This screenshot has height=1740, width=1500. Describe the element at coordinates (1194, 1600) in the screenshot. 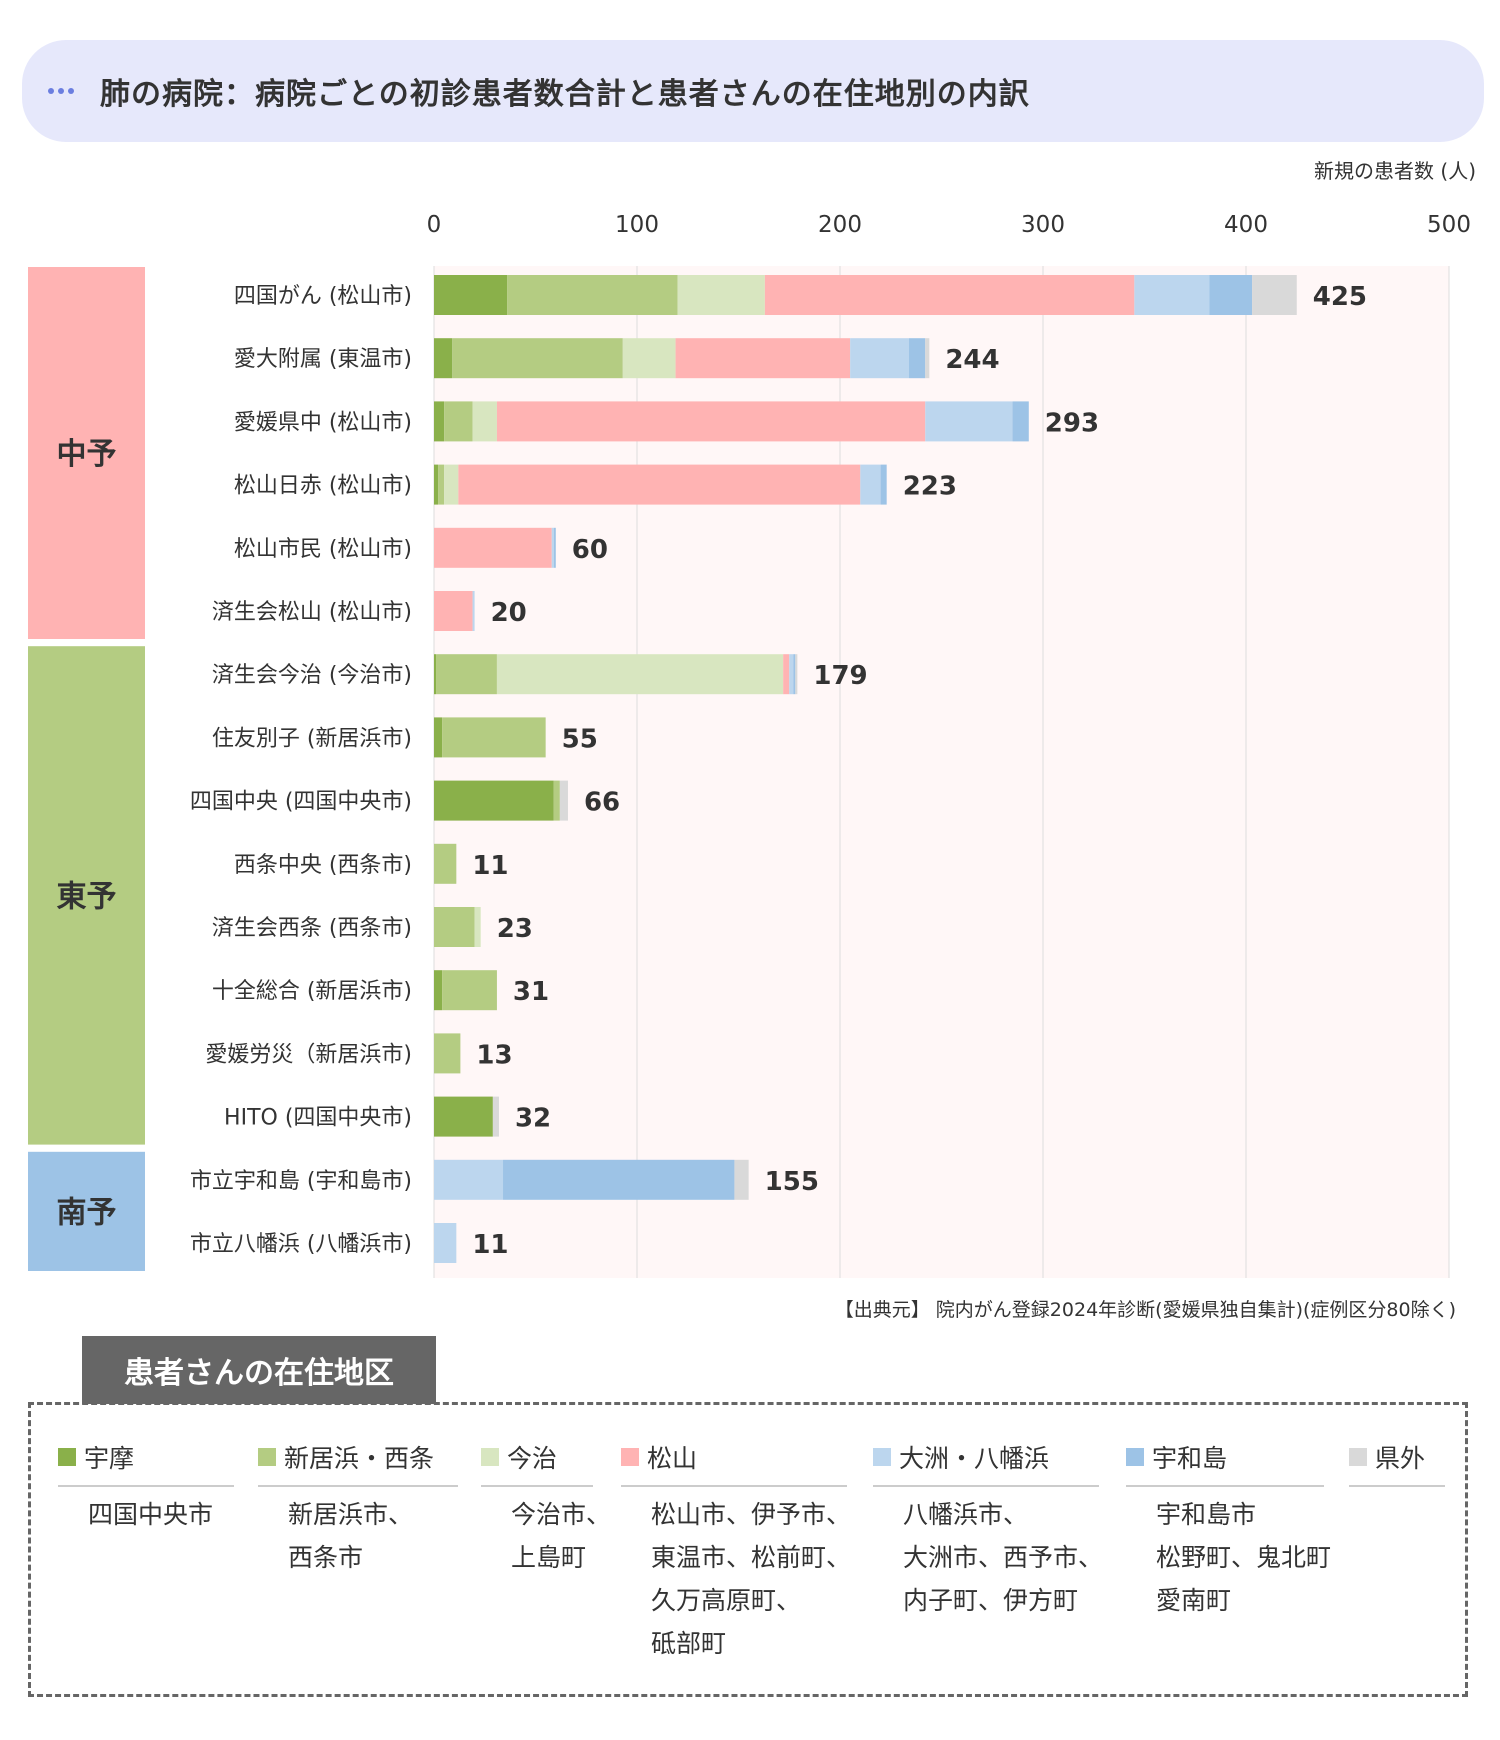

I see `legend-area-line: 愛南町` at that location.